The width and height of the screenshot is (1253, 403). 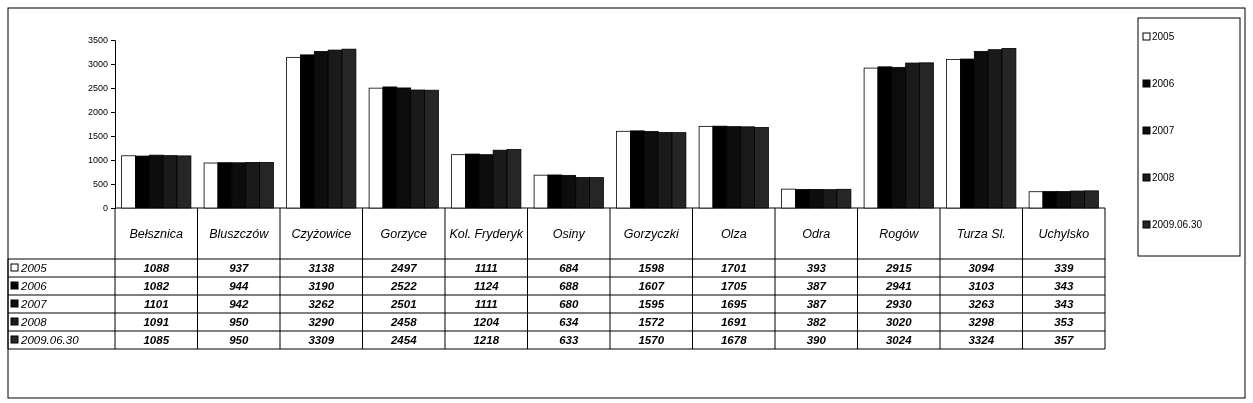 I want to click on y-tick-label: 1500, so click(x=97, y=136).